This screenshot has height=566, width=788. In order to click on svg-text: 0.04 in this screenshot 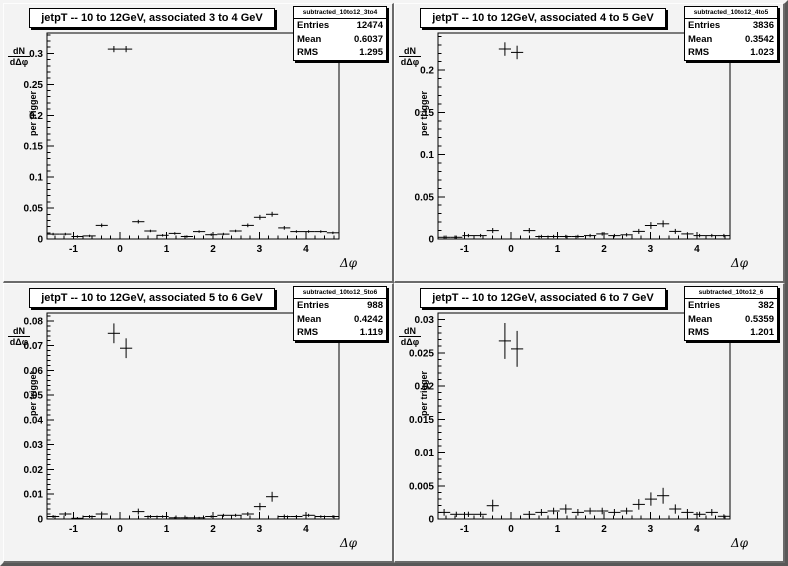, I will do `click(34, 421)`.